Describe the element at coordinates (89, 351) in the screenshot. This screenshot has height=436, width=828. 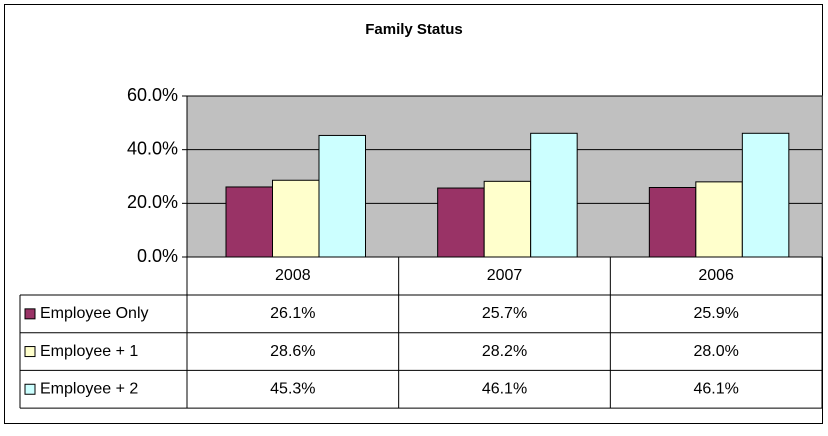
I see `legend-label: Employee + 1` at that location.